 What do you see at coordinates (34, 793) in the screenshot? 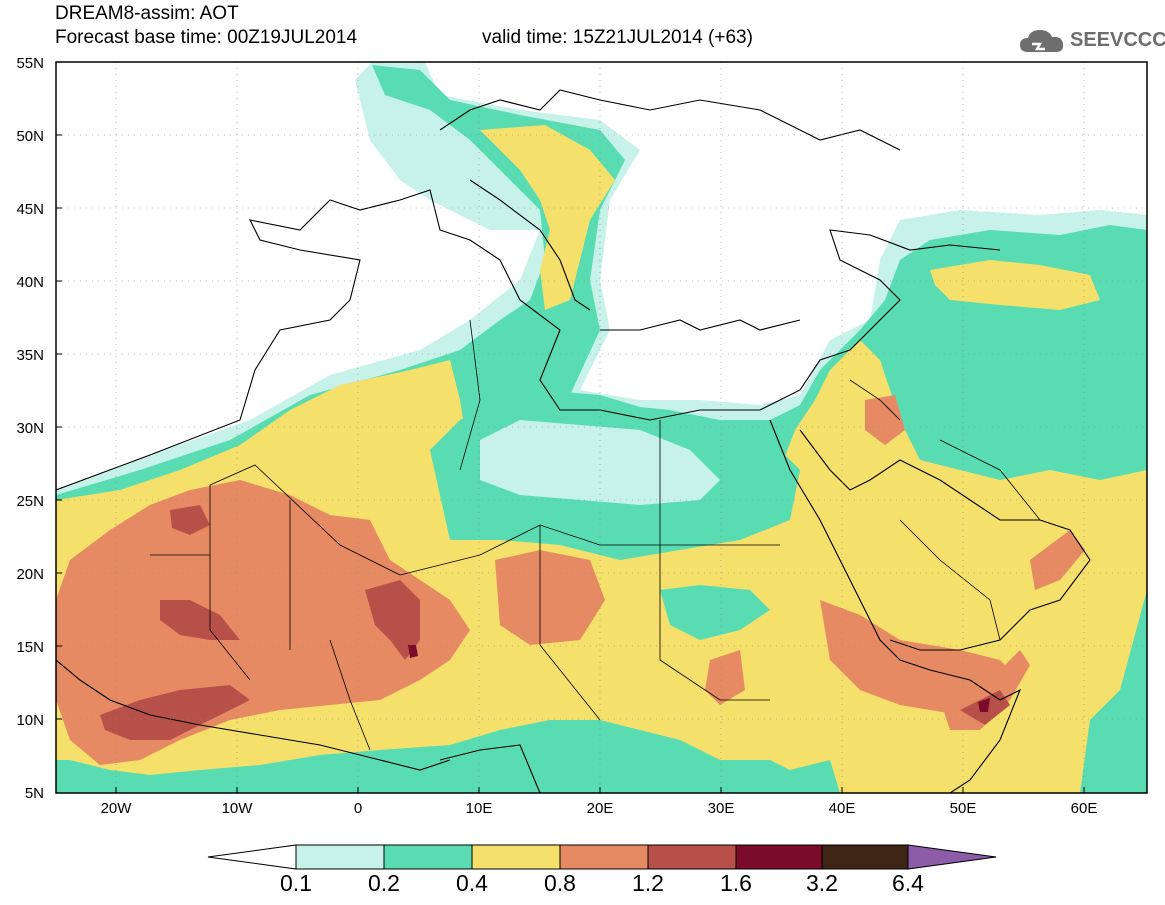
I see `lat-label-5n: 5N` at bounding box center [34, 793].